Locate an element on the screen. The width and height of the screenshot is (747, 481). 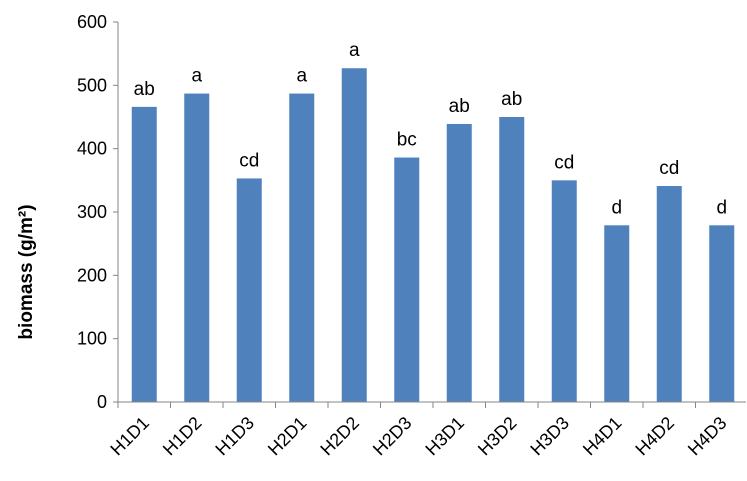
bar-h2d1 is located at coordinates (302, 248).